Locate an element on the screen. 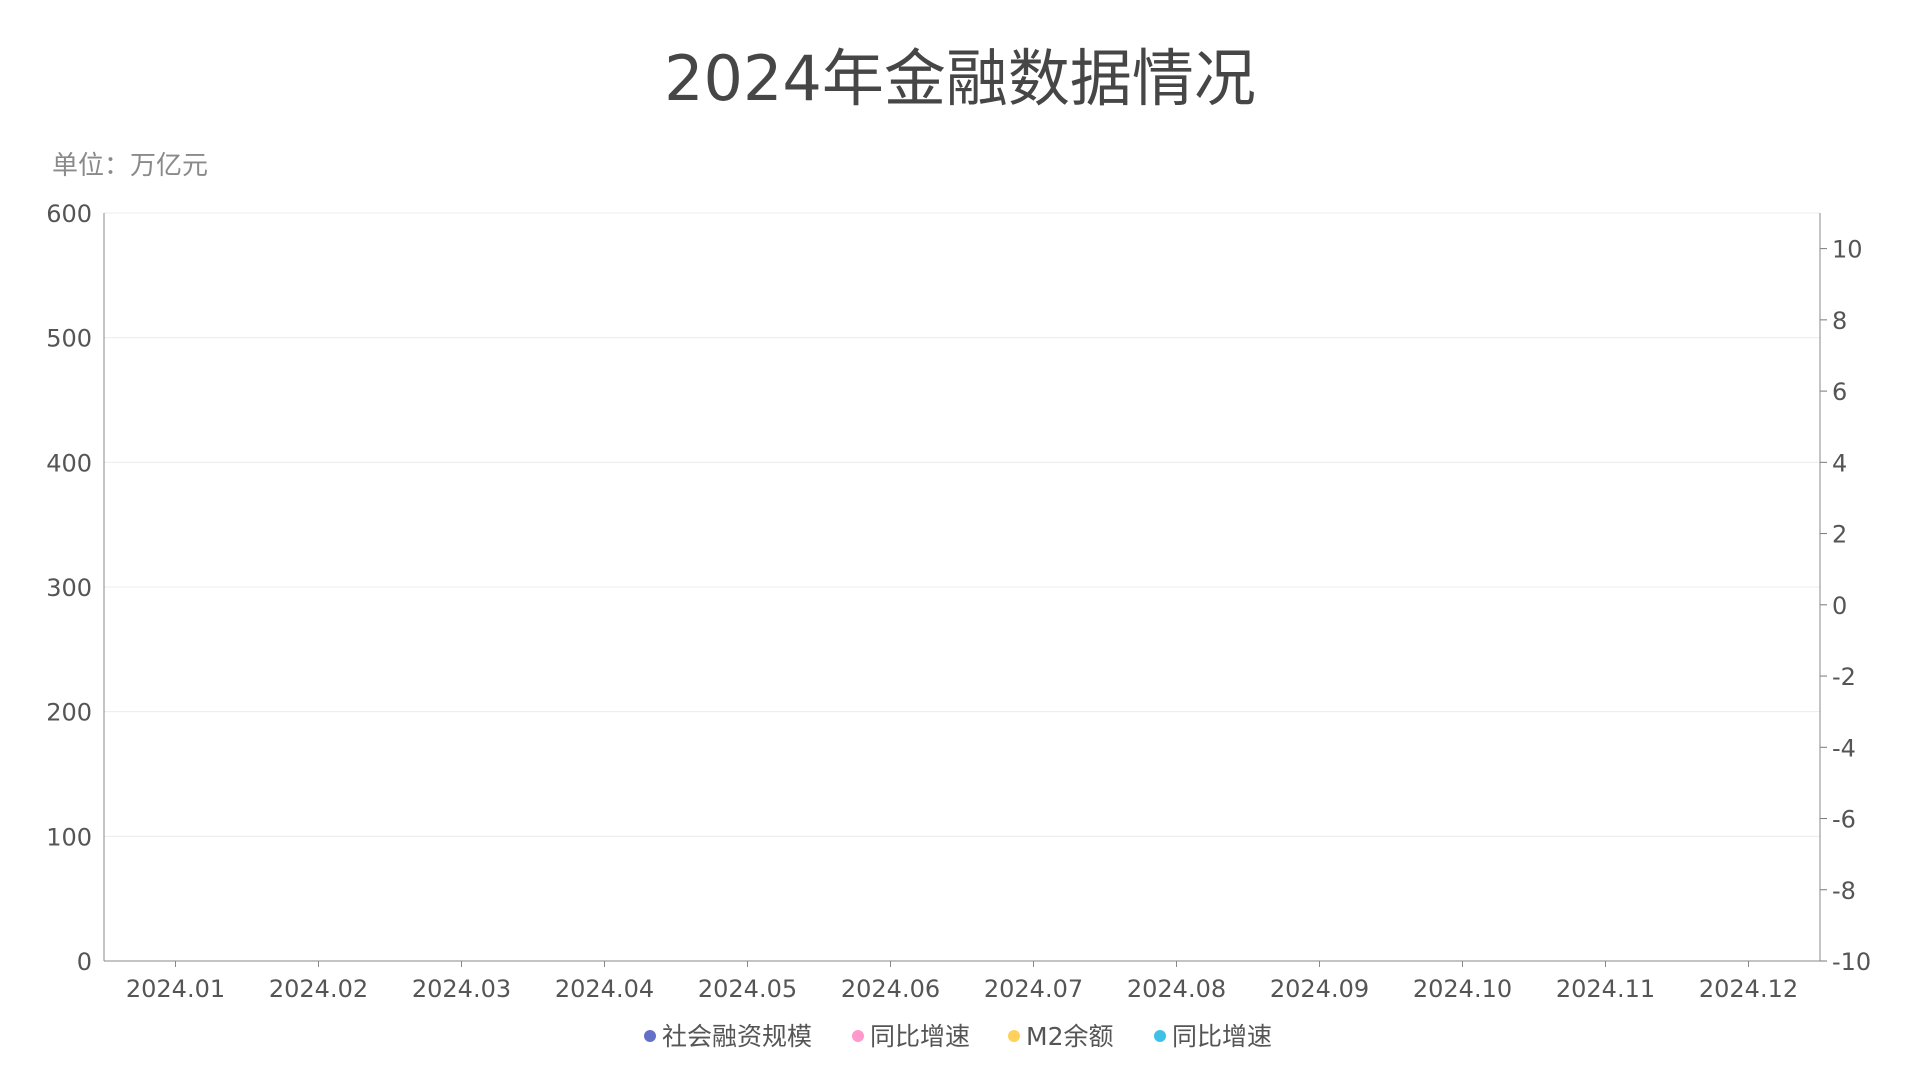  legend-item: 社会融资规模 is located at coordinates (728, 1036).